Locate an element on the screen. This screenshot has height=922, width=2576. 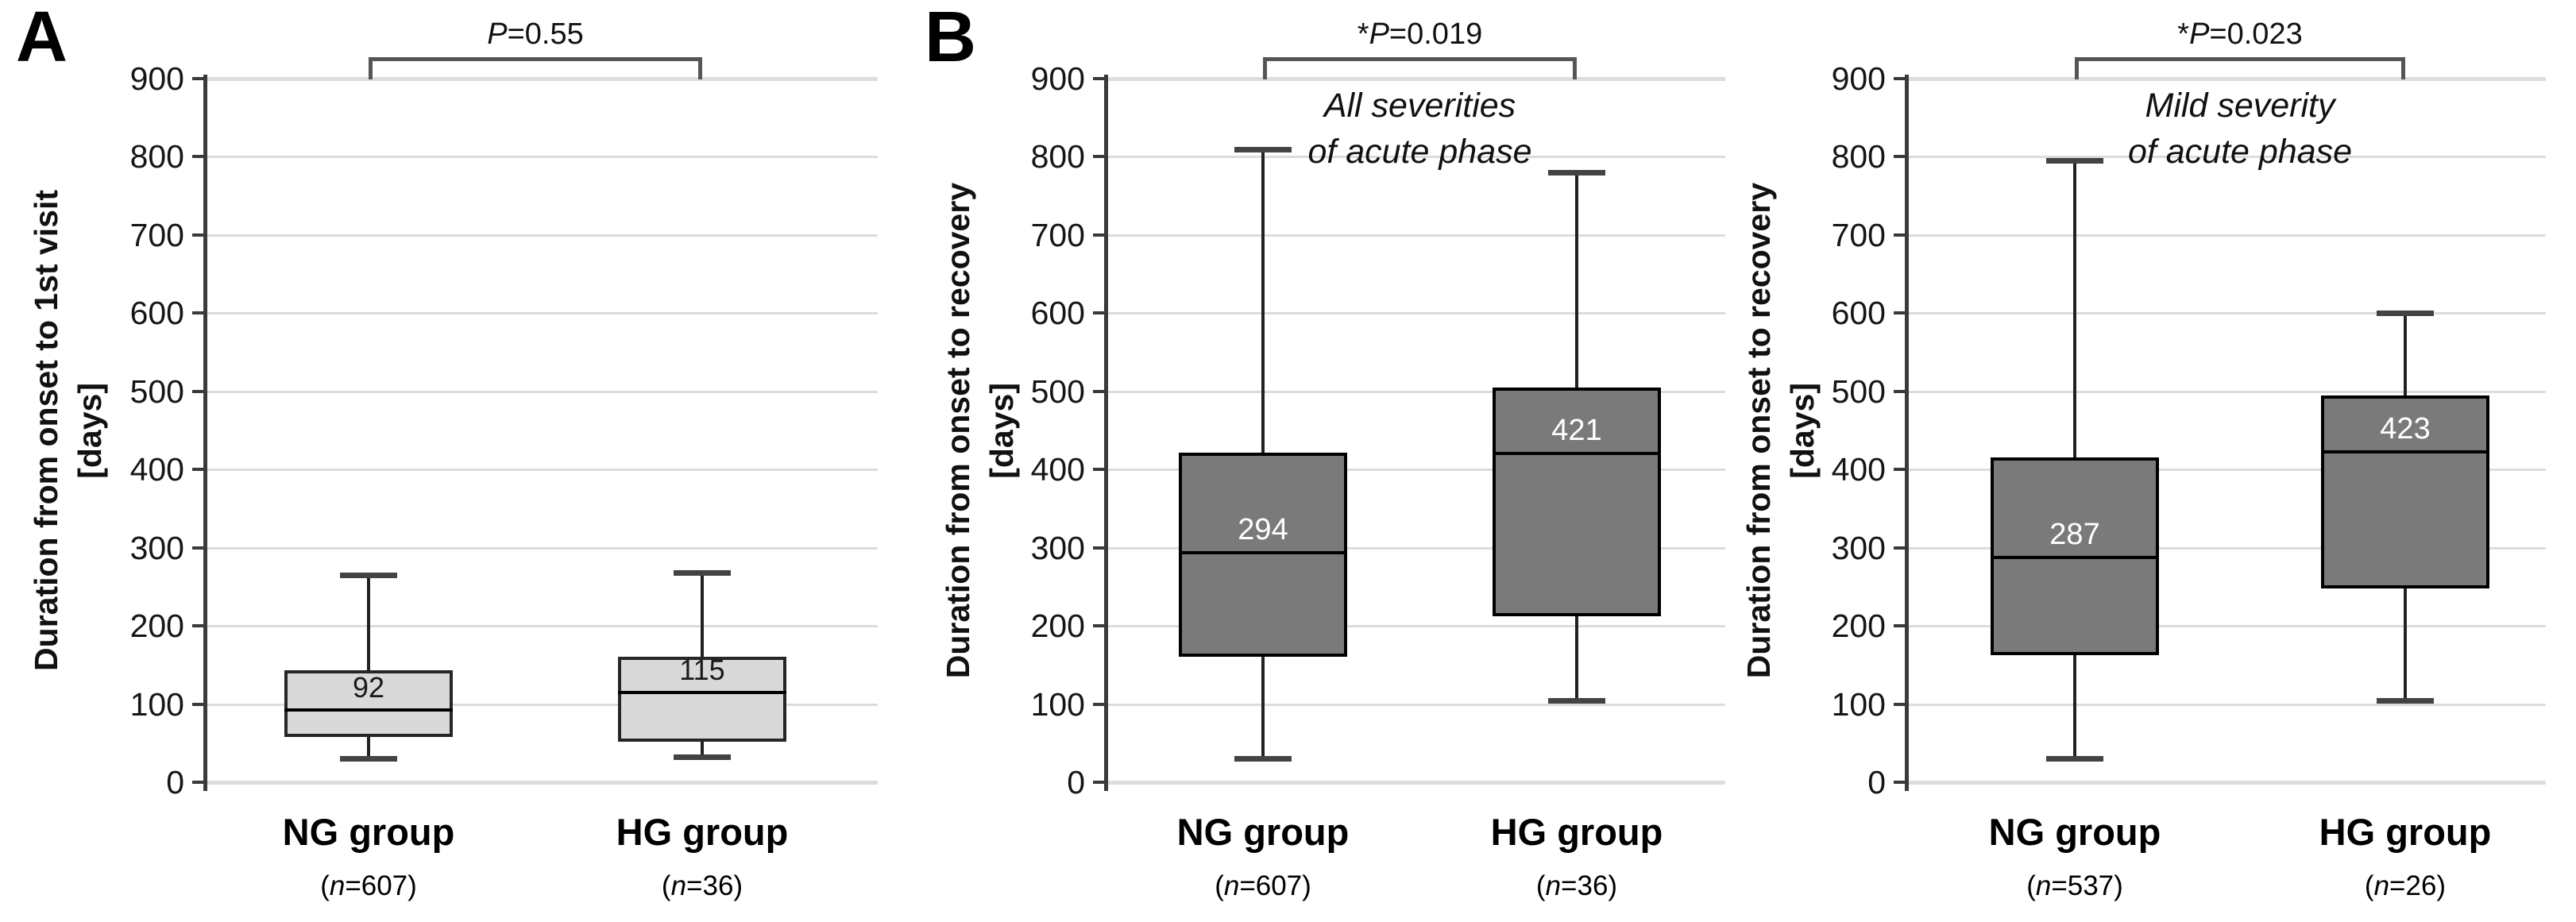
median-value-label: 92 is located at coordinates (368, 688).